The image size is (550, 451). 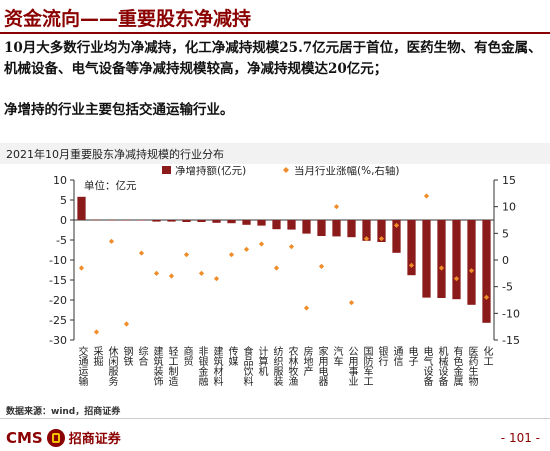 I want to click on point-银行, so click(x=381, y=239).